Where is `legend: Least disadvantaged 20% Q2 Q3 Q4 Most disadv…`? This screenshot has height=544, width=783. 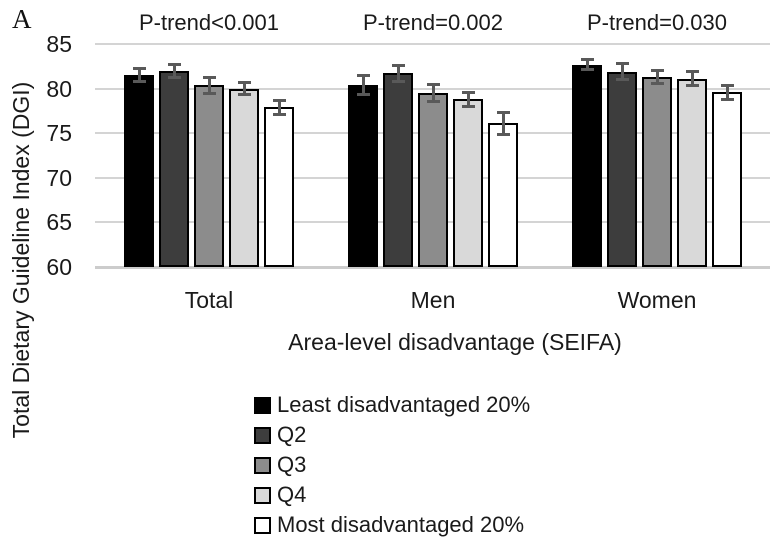
legend: Least disadvantaged 20% Q2 Q3 Q4 Most disadv… is located at coordinates (392, 465).